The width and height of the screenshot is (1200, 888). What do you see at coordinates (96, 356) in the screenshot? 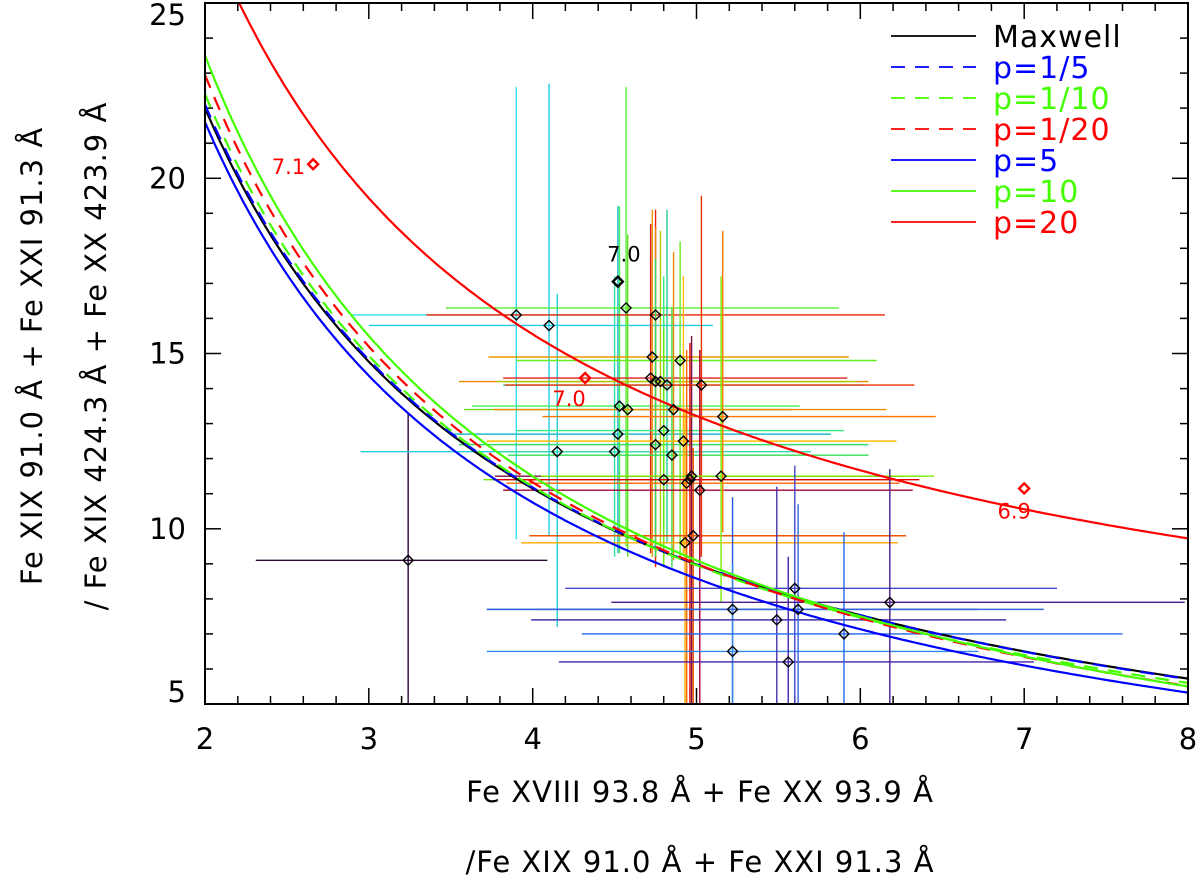
I see `y-axis-title-line2: / Fe XIX 424.3 Å + Fe XX 423.9 Å` at bounding box center [96, 356].